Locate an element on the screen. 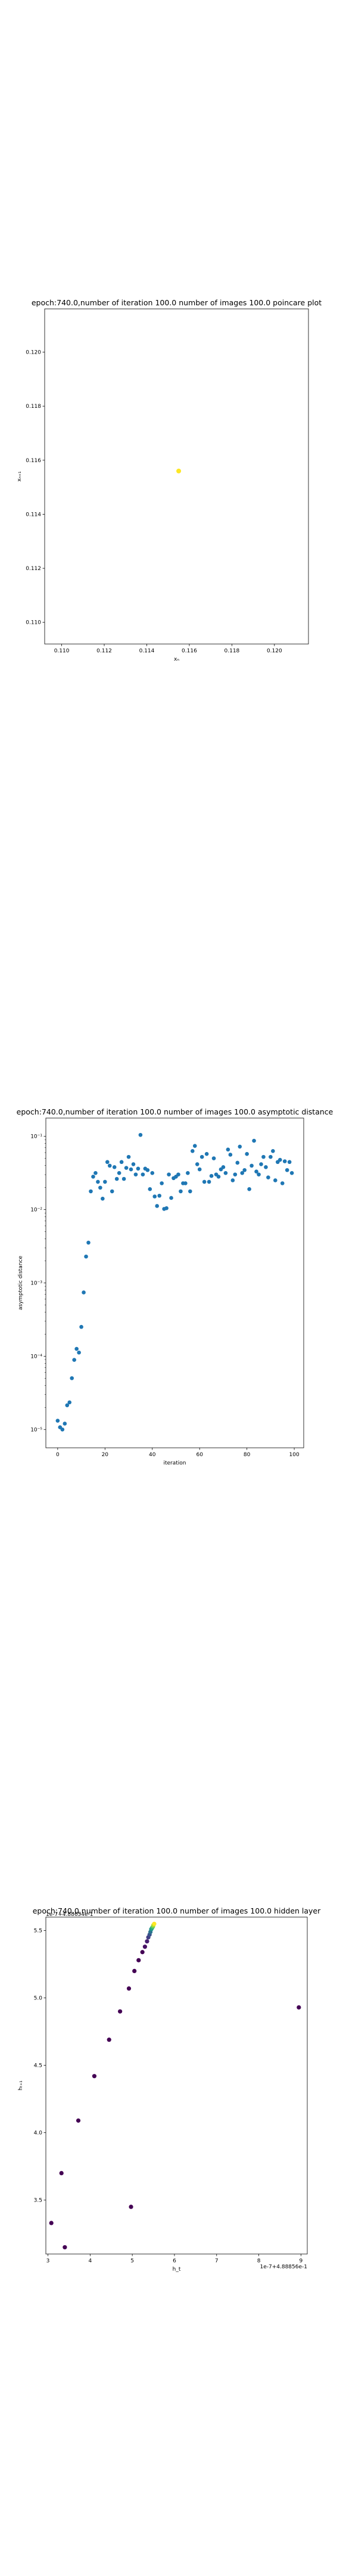 The height and width of the screenshot is (2576, 343). y-tick-label: 10⁻² is located at coordinates (36, 1210).